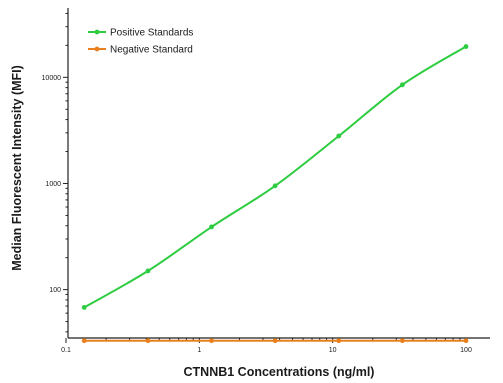  What do you see at coordinates (140, 42) in the screenshot?
I see `legend: Positive Standards Negative Standard` at bounding box center [140, 42].